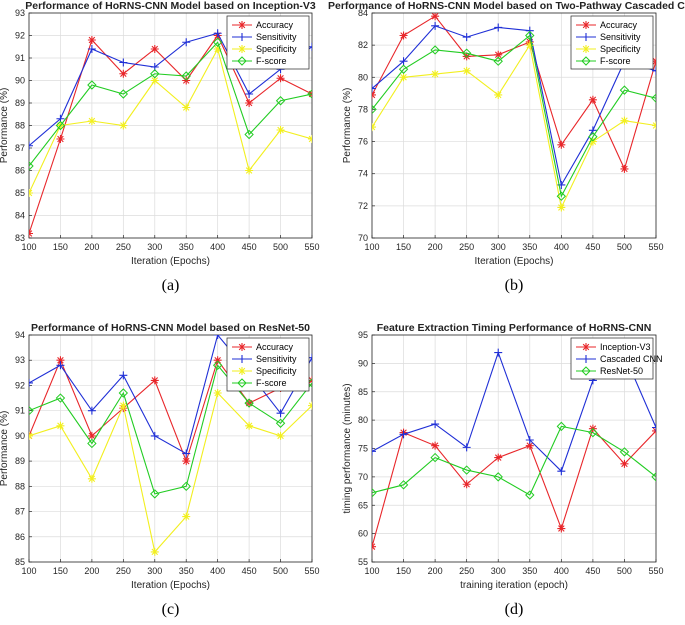 Image resolution: width=685 pixels, height=625 pixels. I want to click on chart-c-legend: Accuracy Sensitivity Specificity F-score, so click(268, 364).